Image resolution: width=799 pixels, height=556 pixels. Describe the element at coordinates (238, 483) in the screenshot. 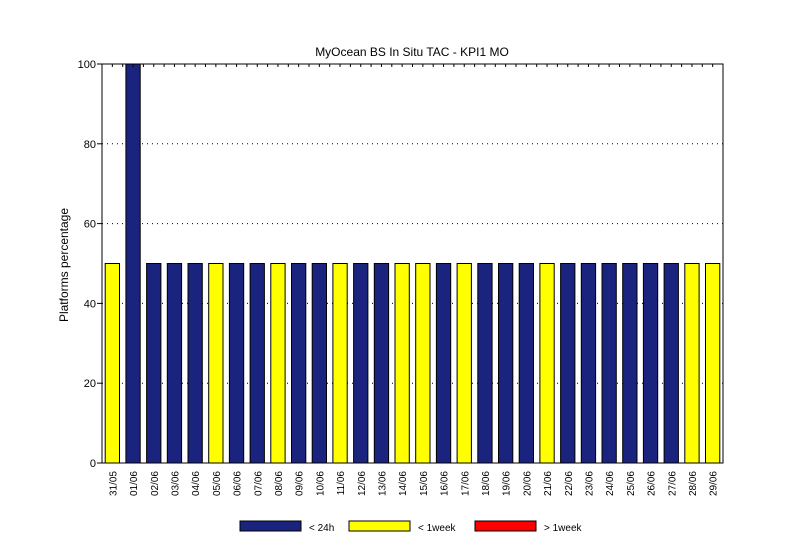

I see `x-tick-label: 06/06` at that location.